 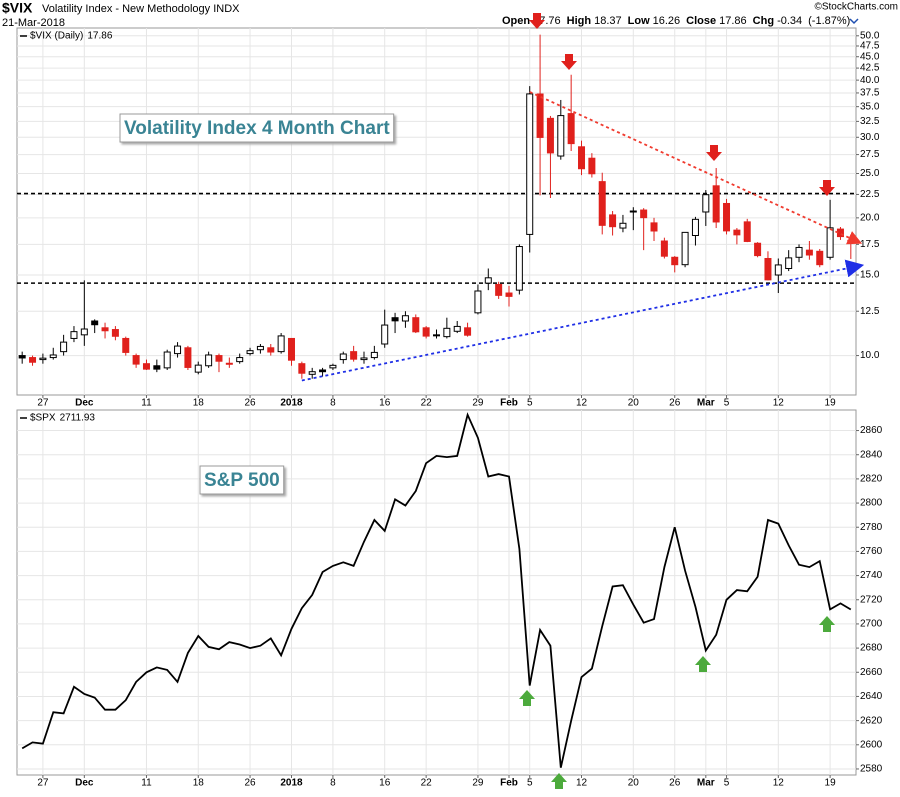 I want to click on y-tick-label: 2800, so click(x=871, y=503).